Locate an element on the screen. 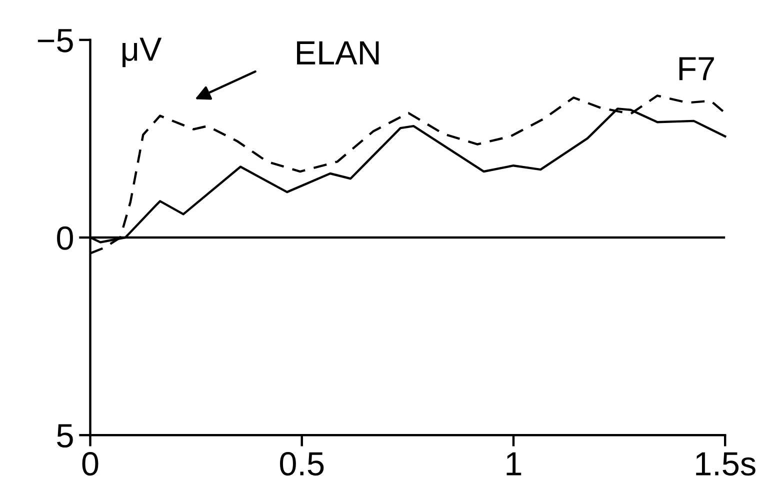 The image size is (778, 499). annotation: ELAN is located at coordinates (338, 52).